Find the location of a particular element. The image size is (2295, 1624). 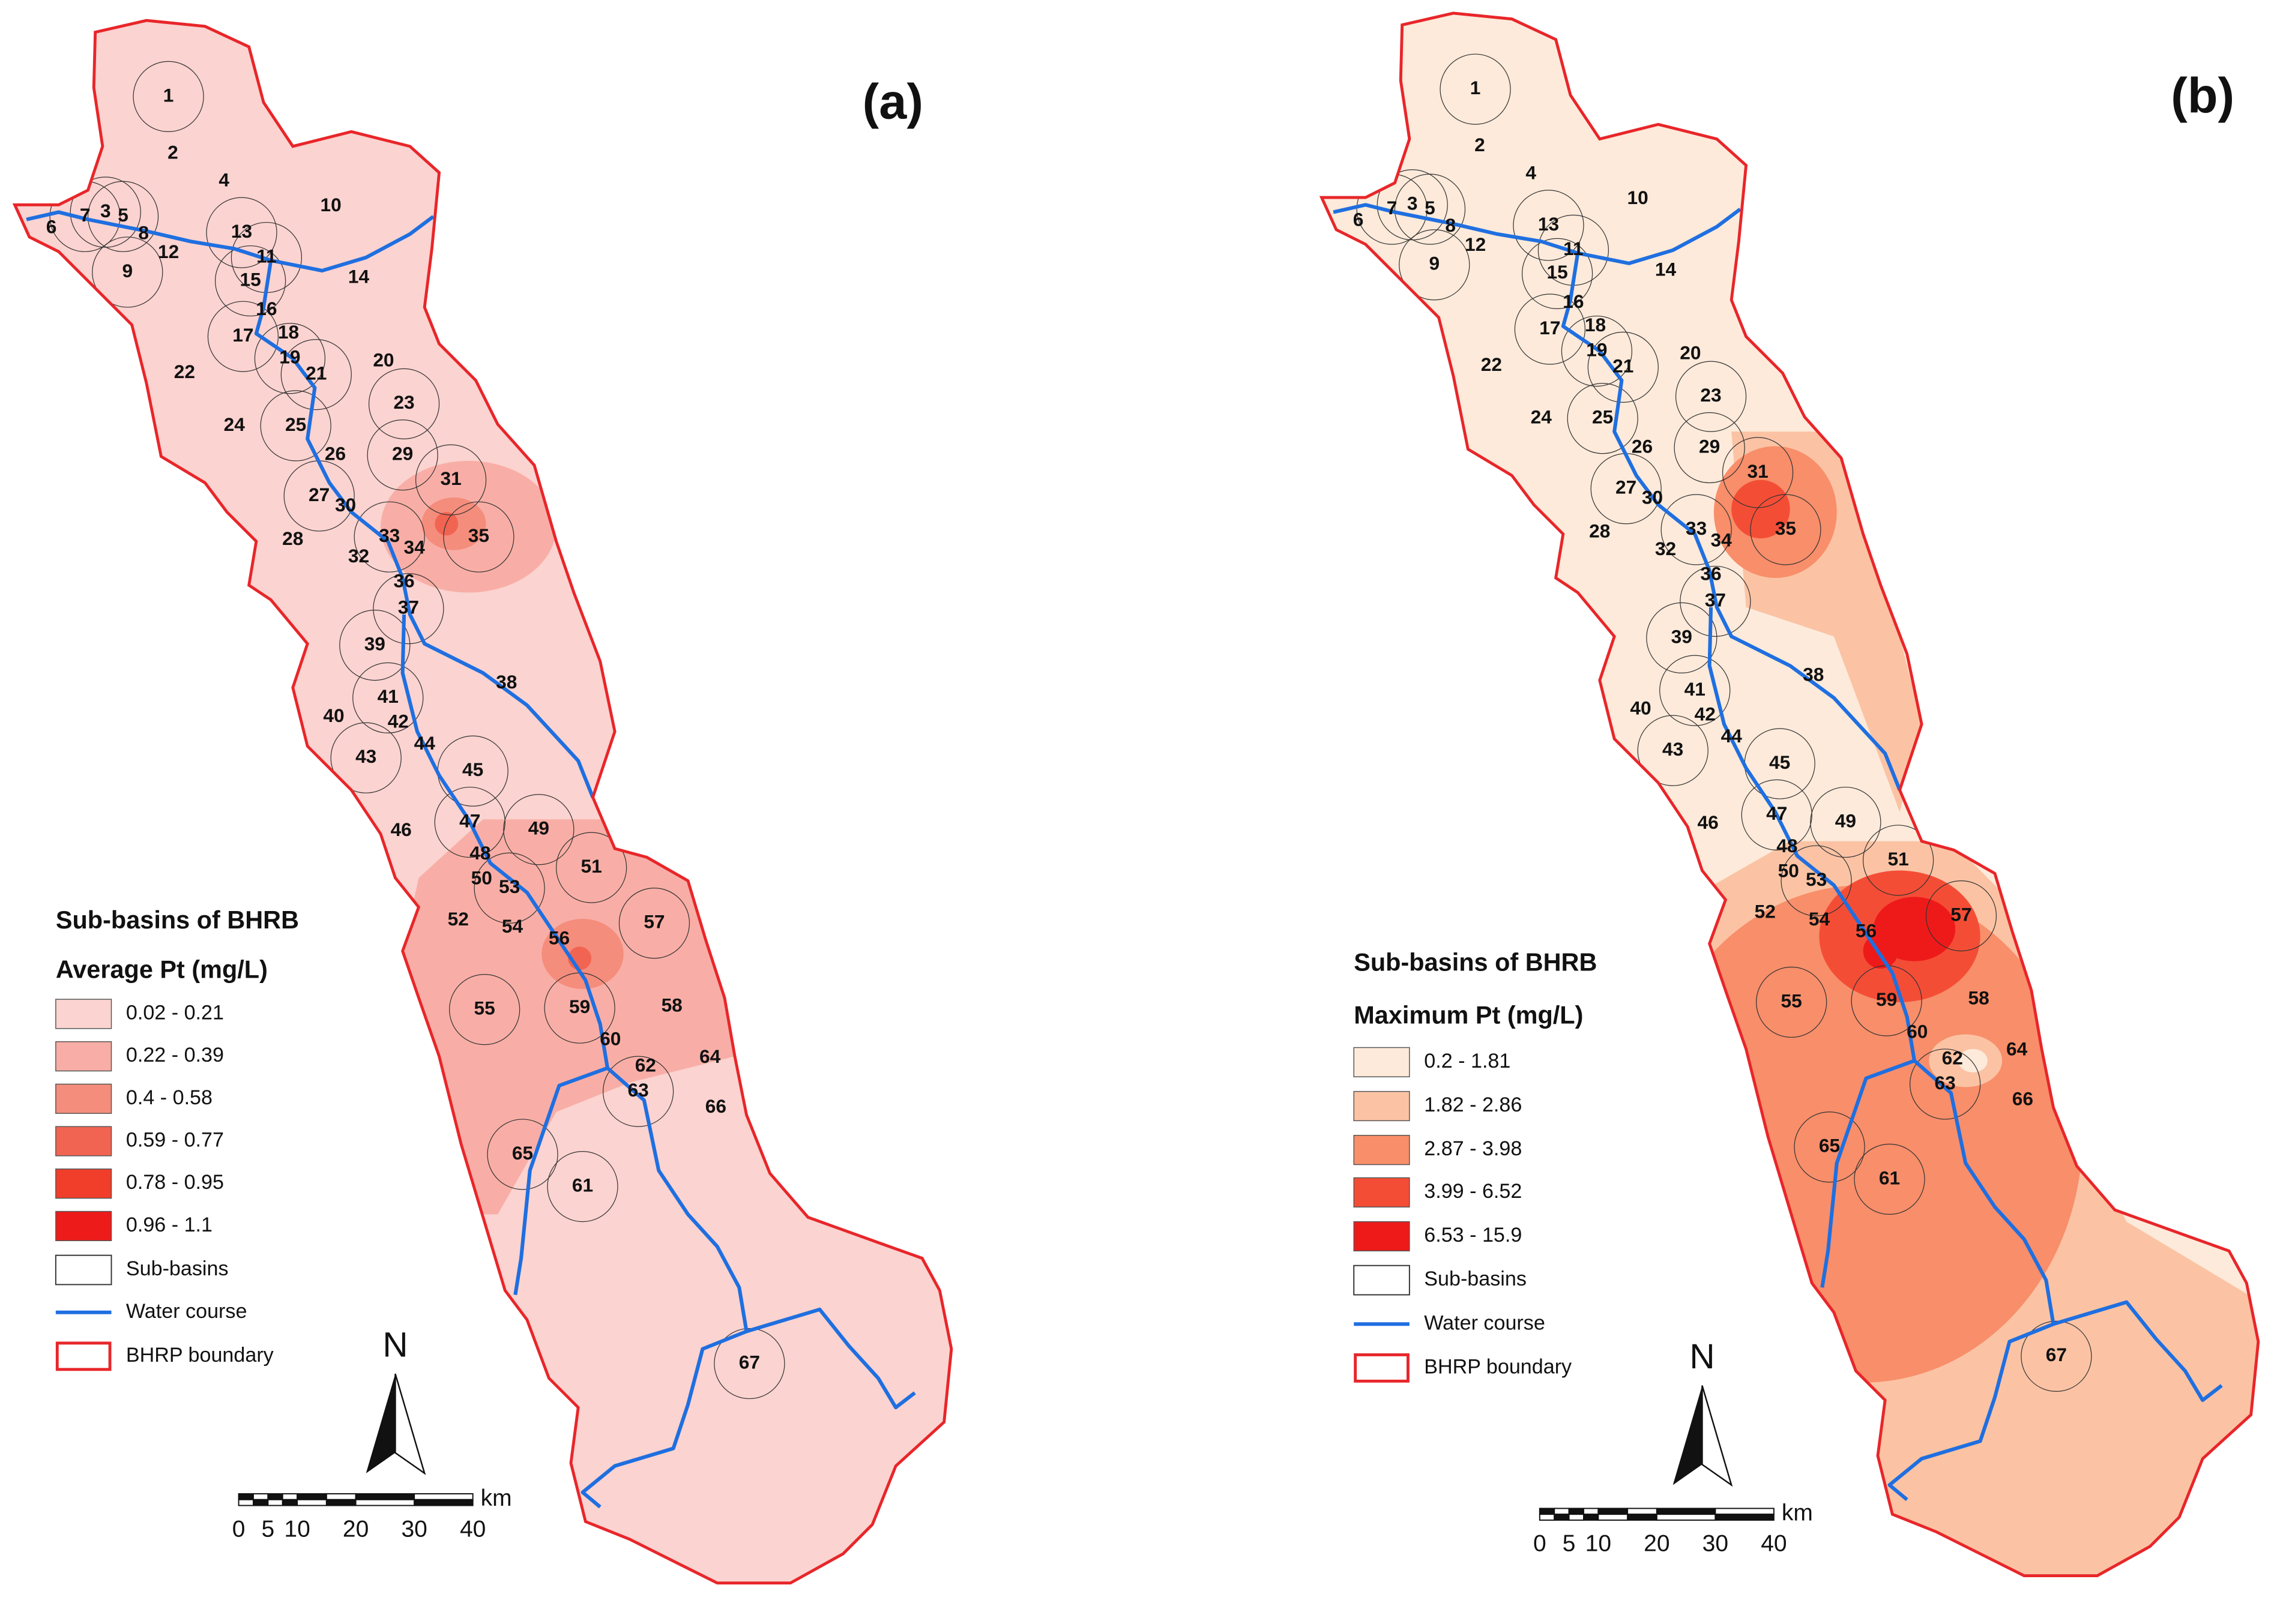

sub-basin-label: 38 is located at coordinates (1814, 674).